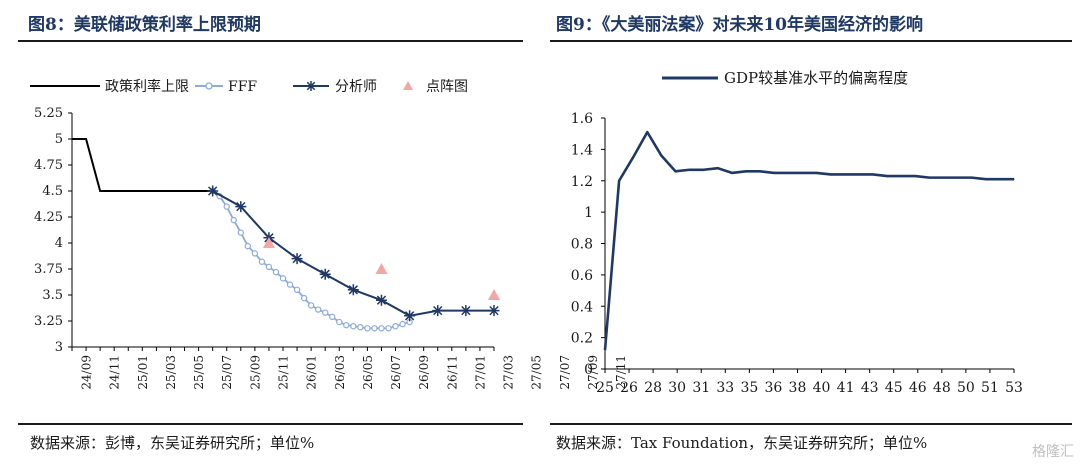 This screenshot has width=1080, height=468. Describe the element at coordinates (565, 372) in the screenshot. I see `left-x-tick-label: 27/07` at that location.